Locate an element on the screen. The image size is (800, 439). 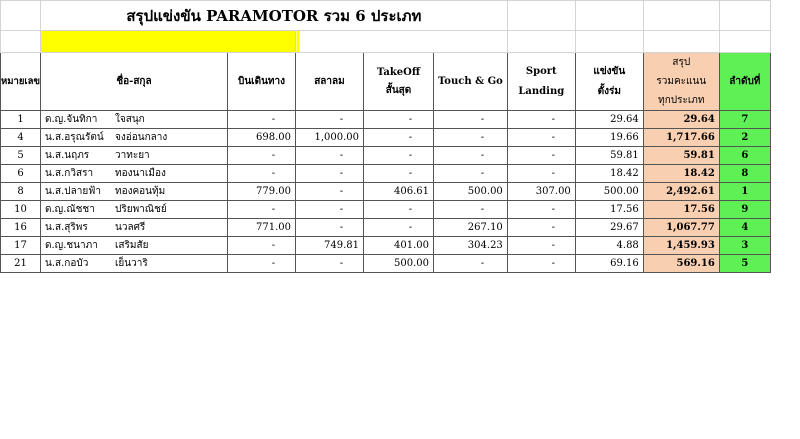
cell-participate: 69.16 is located at coordinates (609, 263).